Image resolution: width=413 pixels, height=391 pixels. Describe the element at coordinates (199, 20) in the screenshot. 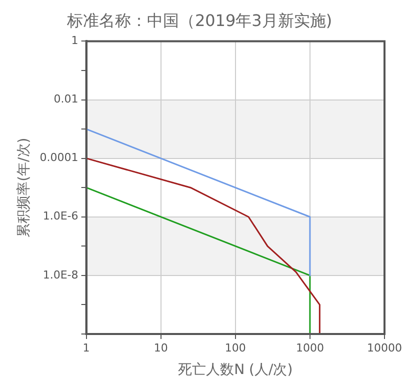

I see `chart-title: 标准名称：中国（2019年3月新实施)` at that location.